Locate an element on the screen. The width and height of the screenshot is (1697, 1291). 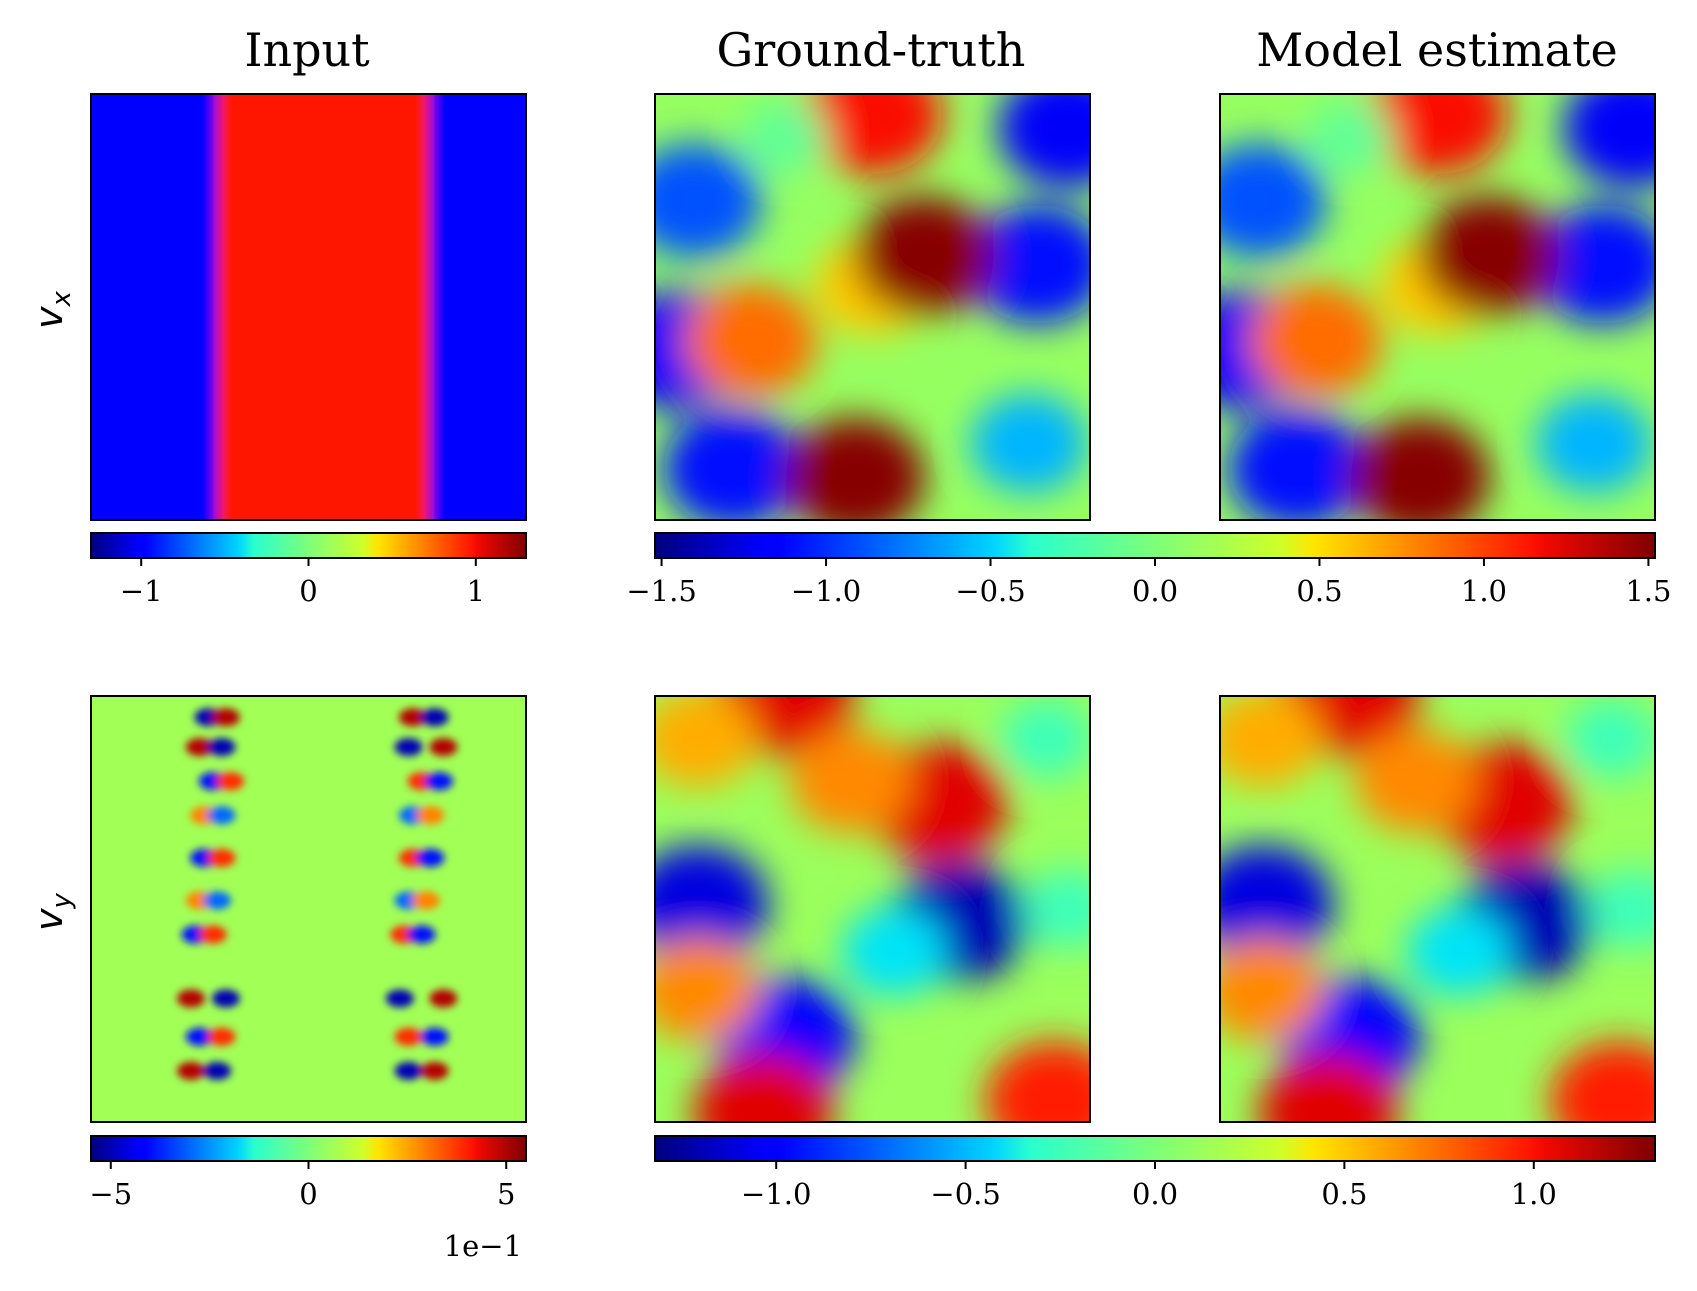
heatmap-band-group is located at coordinates (308, 307).